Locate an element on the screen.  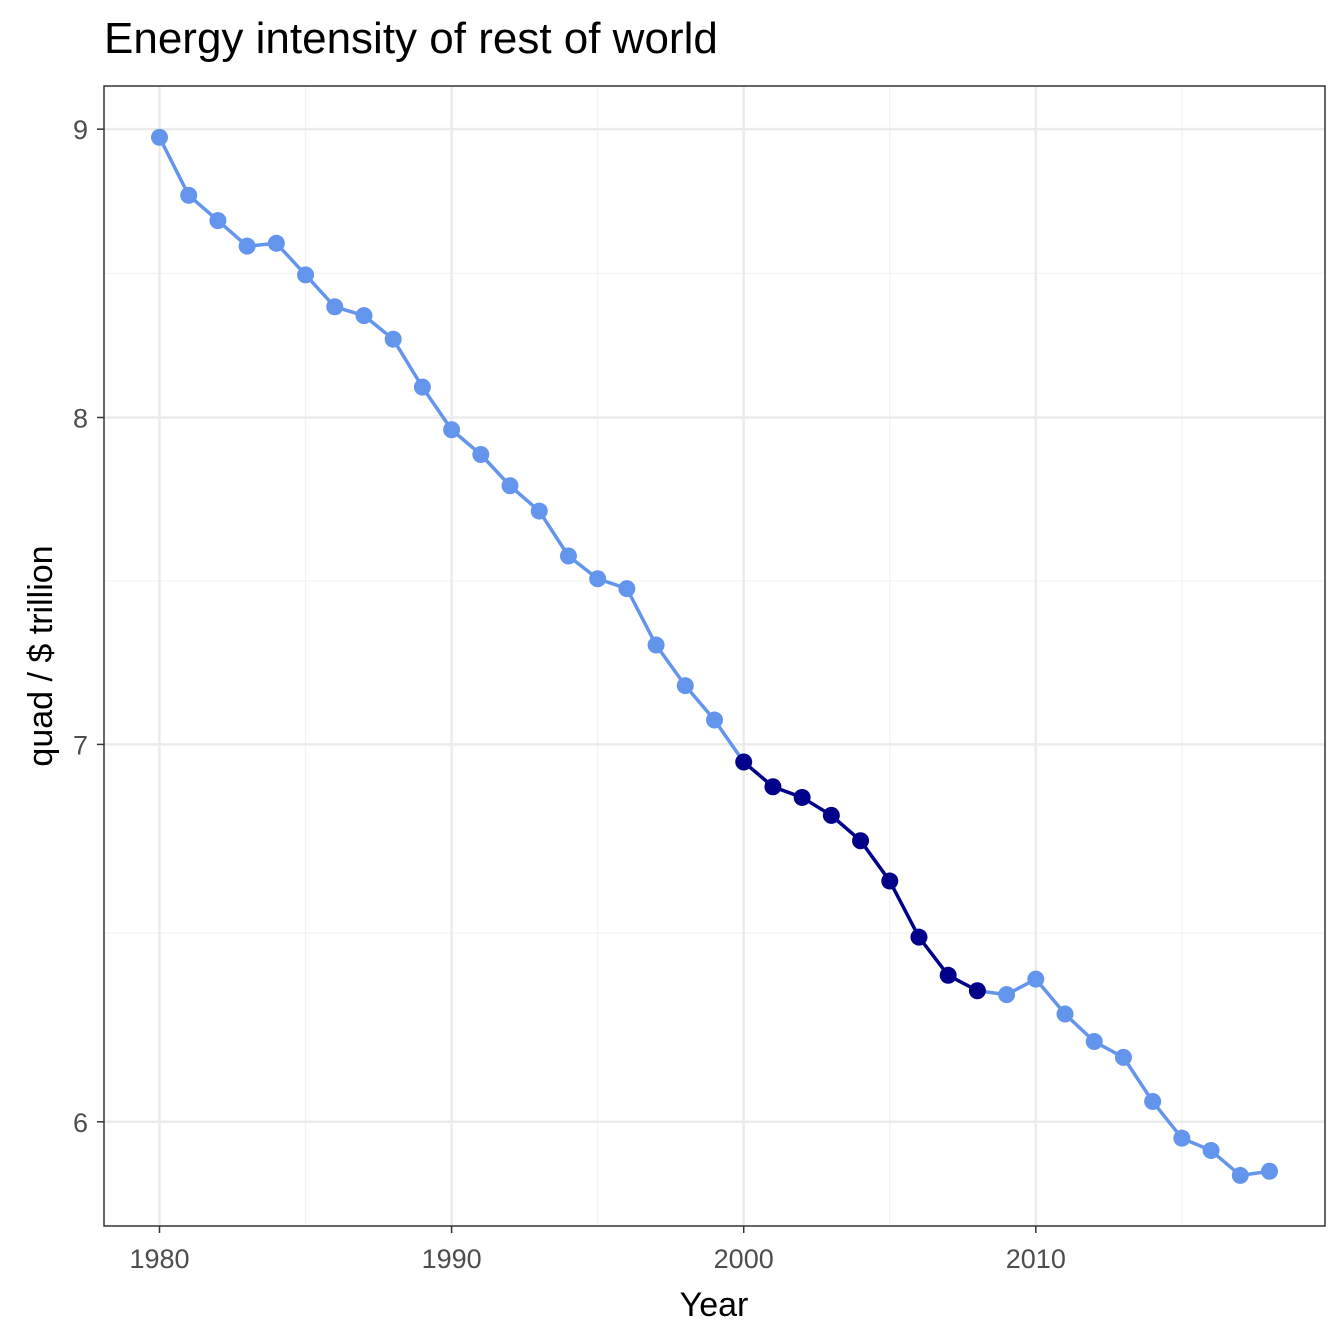
data-point-1994 is located at coordinates (568, 556).